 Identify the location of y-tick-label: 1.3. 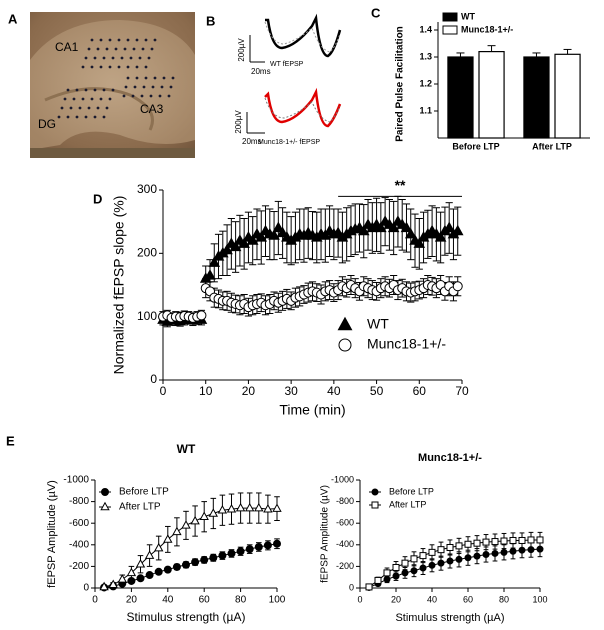
(425, 56).